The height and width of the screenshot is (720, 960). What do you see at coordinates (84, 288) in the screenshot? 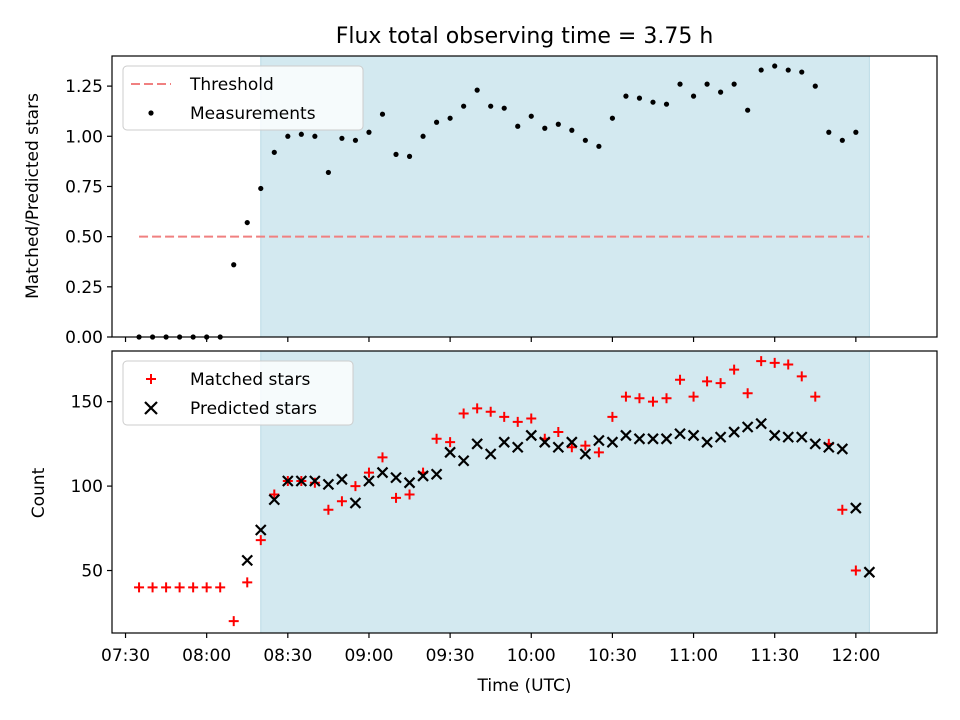
I see `y-tick-label: 0.25` at bounding box center [84, 288].